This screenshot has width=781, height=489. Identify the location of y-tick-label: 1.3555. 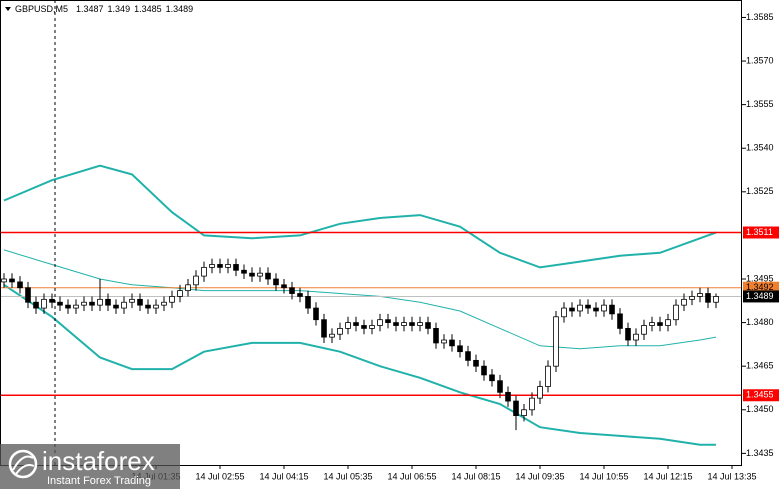
(760, 104).